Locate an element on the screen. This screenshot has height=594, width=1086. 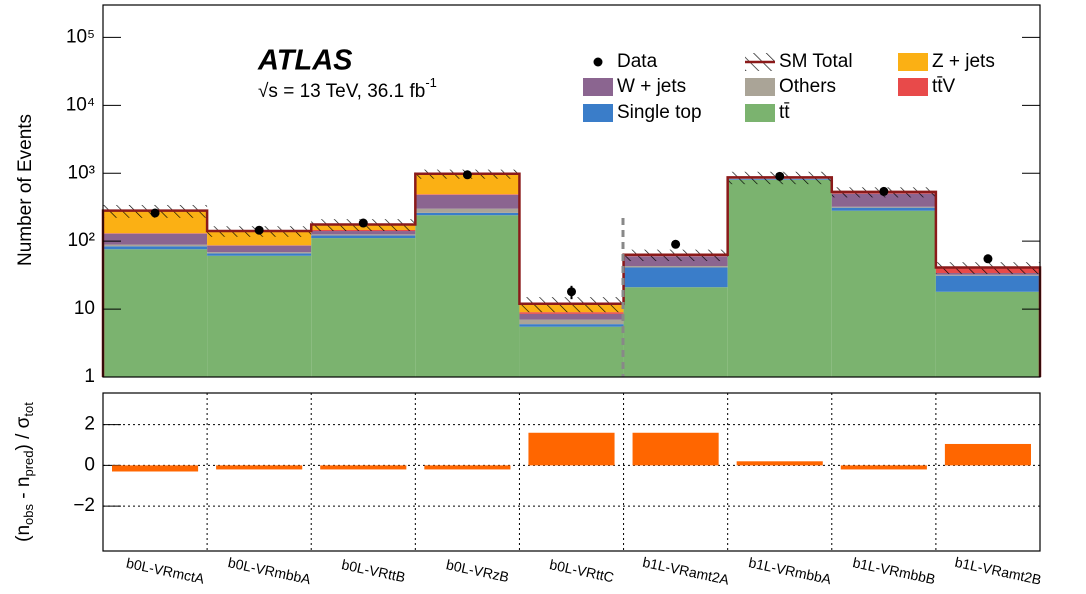
x-tick-label: b1L-VRmbbA is located at coordinates (790, 570).